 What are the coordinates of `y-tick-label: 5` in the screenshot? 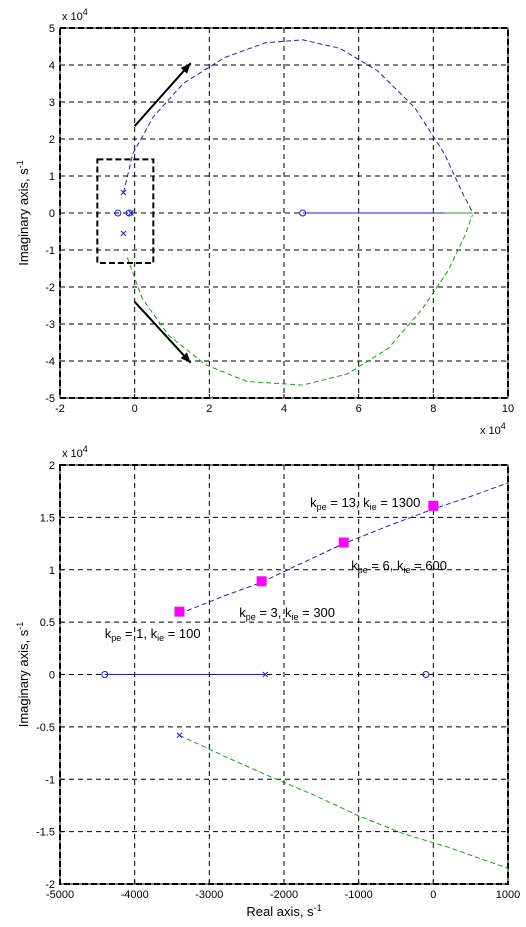 It's located at (52, 29).